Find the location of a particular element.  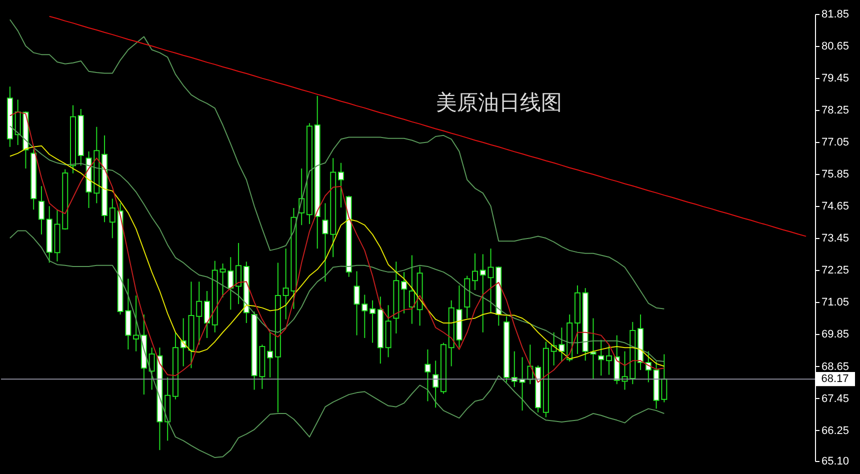

y-tick-label: 69.85 is located at coordinates (836, 334).